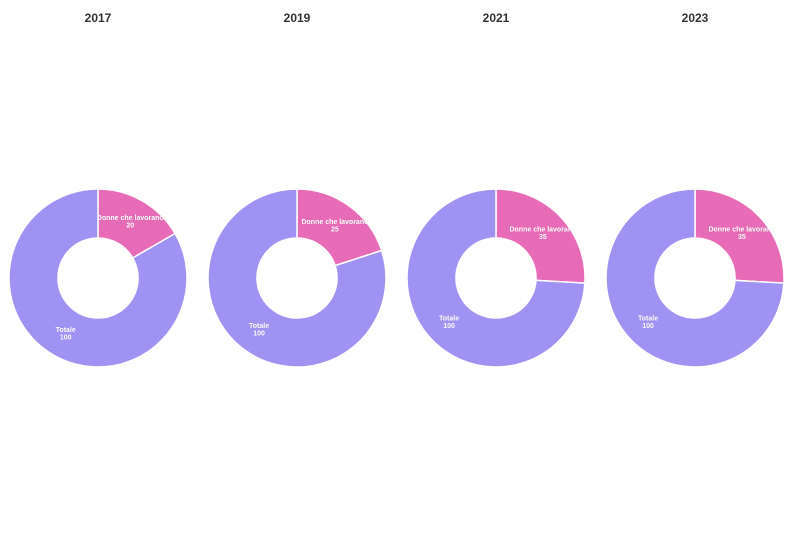 The image size is (794, 542). I want to click on donut-chart-2023: 2023 Donne che lavorano 35 Totale 100, so click(695, 189).